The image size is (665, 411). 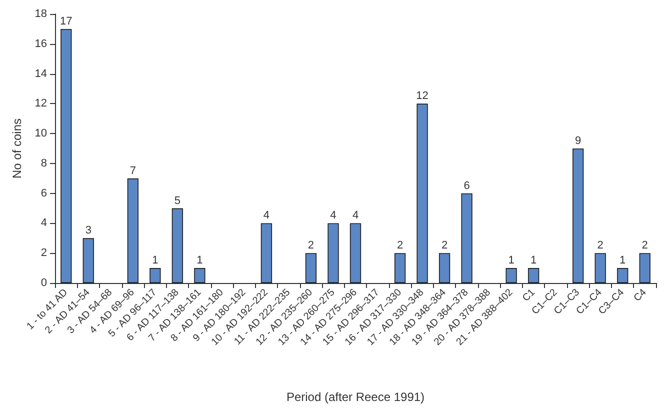 I want to click on y-tick-label: 6, so click(x=43, y=193).